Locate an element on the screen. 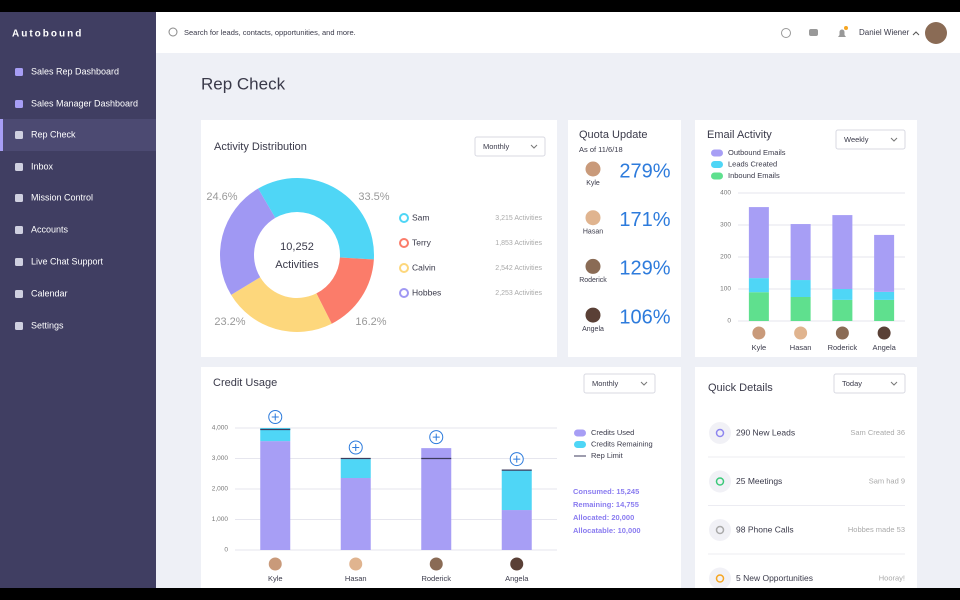 This screenshot has width=960, height=600. y-tick-label: 400 is located at coordinates (725, 193).